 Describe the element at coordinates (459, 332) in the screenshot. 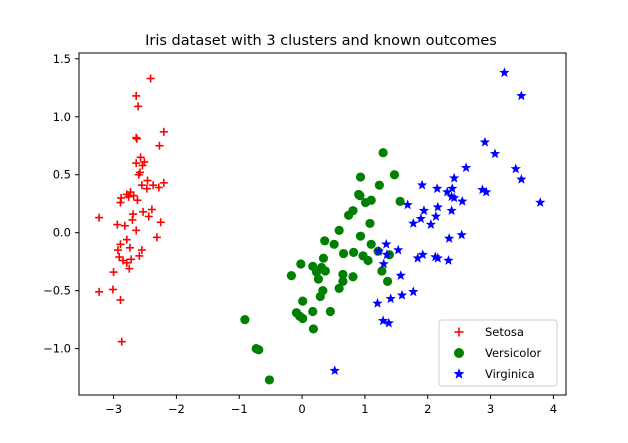

I see `legend-setosa-marker` at that location.